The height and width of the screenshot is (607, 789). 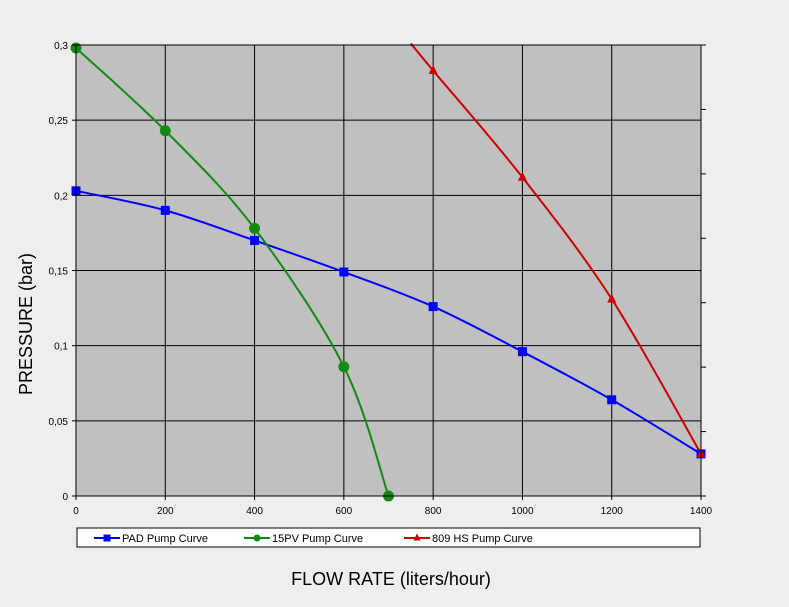 What do you see at coordinates (165, 539) in the screenshot?
I see `legend-label: PAD Pump Curve` at bounding box center [165, 539].